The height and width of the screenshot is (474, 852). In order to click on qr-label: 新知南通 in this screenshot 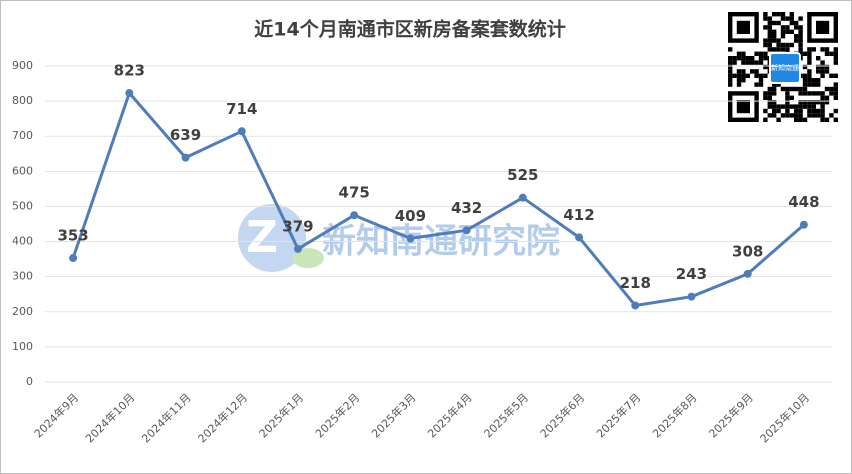, I will do `click(785, 67)`.